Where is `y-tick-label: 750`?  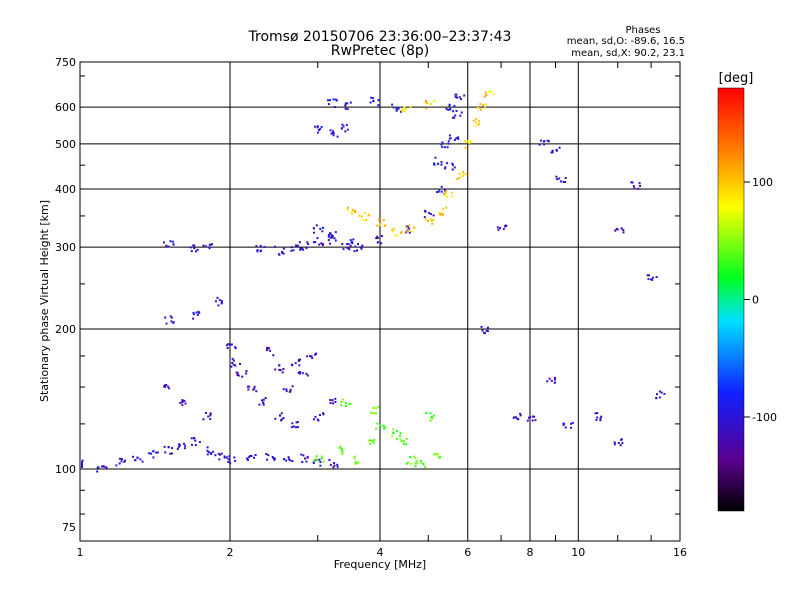
y-tick-label: 750 is located at coordinates (65, 62).